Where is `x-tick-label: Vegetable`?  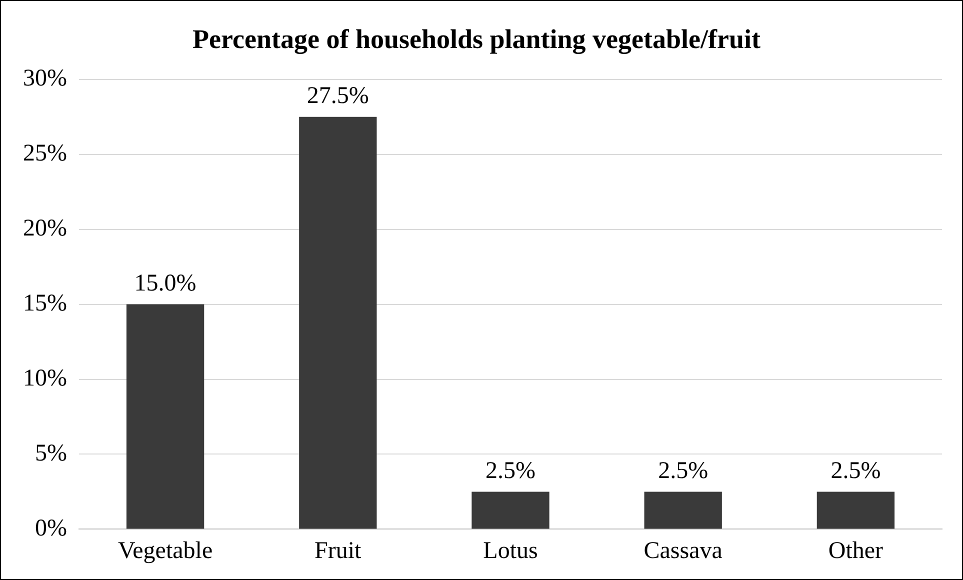
x-tick-label: Vegetable is located at coordinates (165, 551).